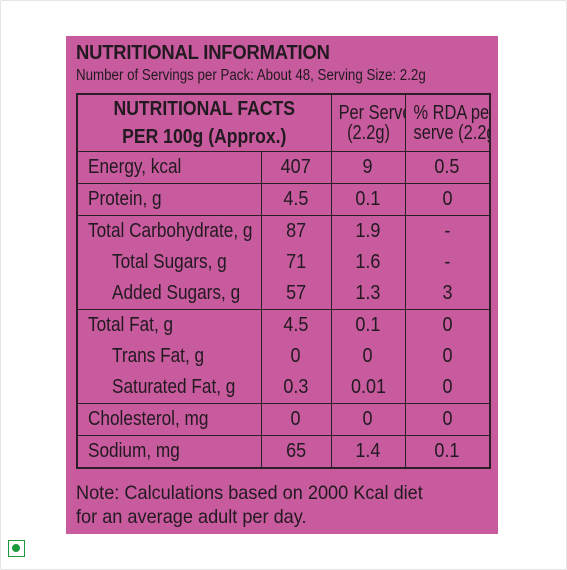 The width and height of the screenshot is (567, 570). Describe the element at coordinates (368, 293) in the screenshot. I see `value-per-serve: 1.3` at that location.